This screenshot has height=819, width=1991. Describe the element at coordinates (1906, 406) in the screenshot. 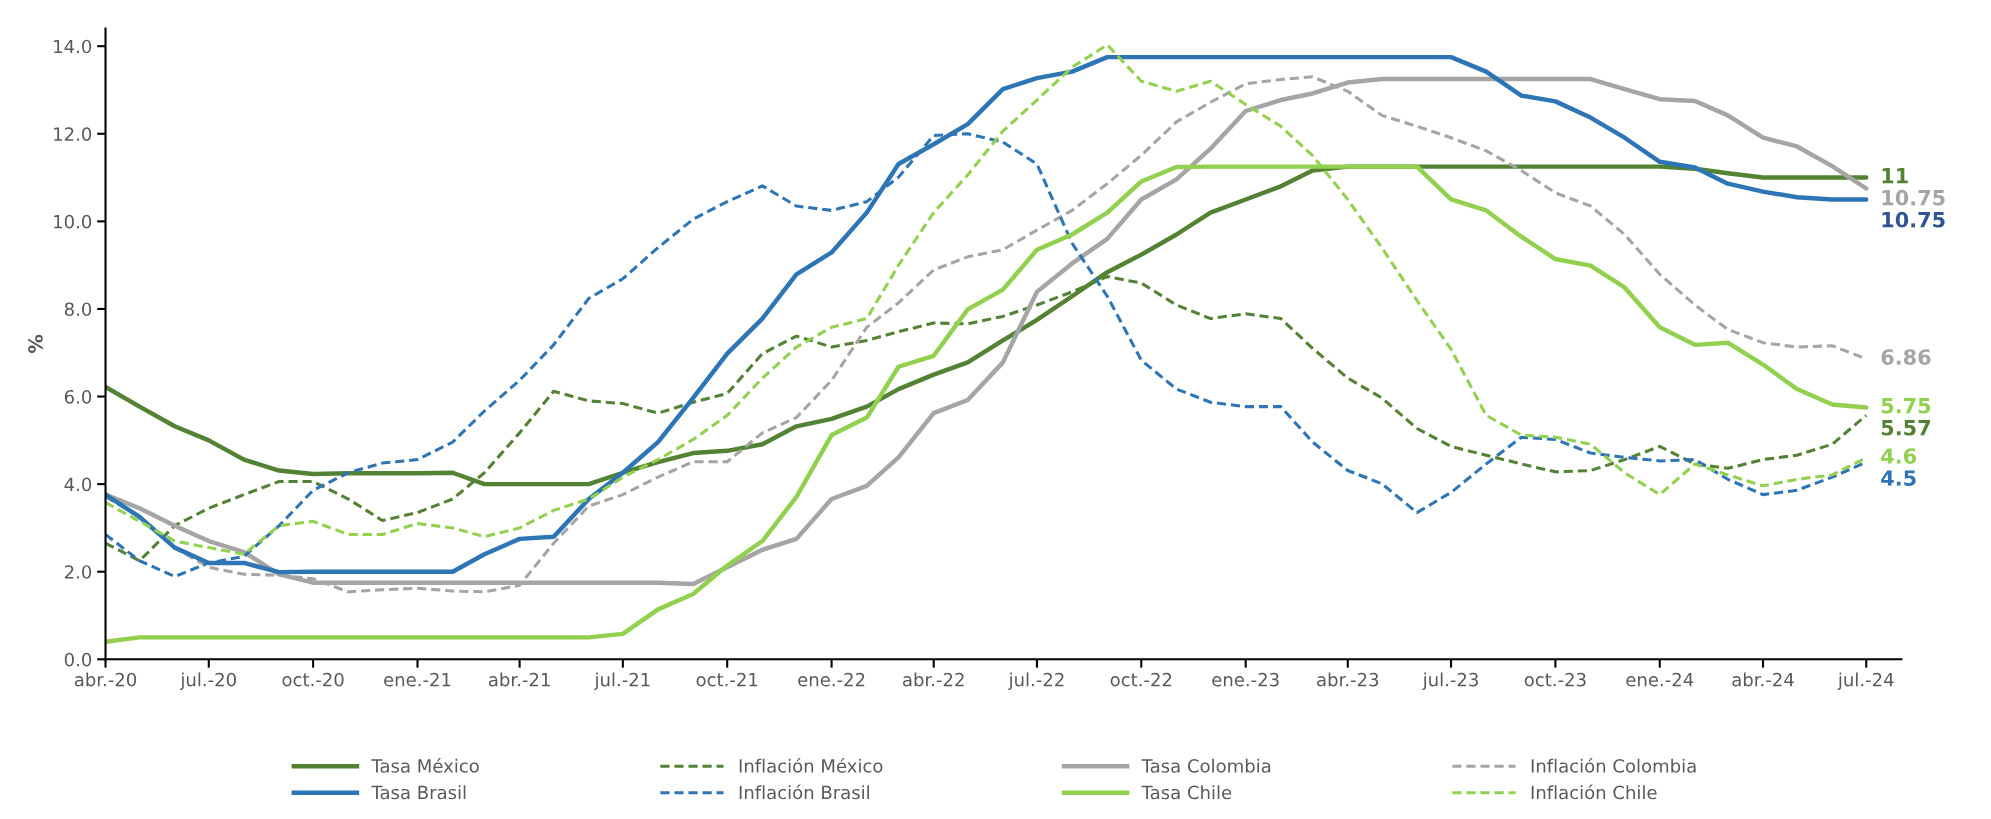

I see `data-label: 5.75` at that location.